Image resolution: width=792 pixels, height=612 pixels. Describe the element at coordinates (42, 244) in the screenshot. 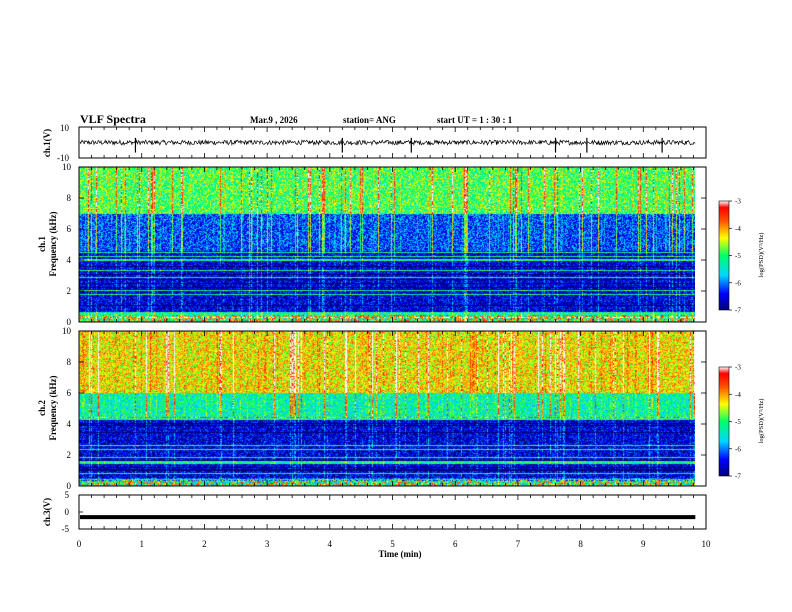

I see `ch1-spectrogram-ylabel-line1: ch.1` at that location.